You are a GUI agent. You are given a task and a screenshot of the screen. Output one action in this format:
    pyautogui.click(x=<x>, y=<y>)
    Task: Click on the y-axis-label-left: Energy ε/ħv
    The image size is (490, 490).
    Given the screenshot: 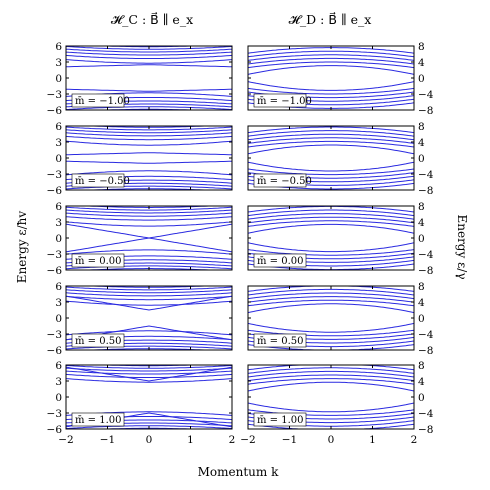 What is the action you would take?
    pyautogui.click(x=22, y=247)
    